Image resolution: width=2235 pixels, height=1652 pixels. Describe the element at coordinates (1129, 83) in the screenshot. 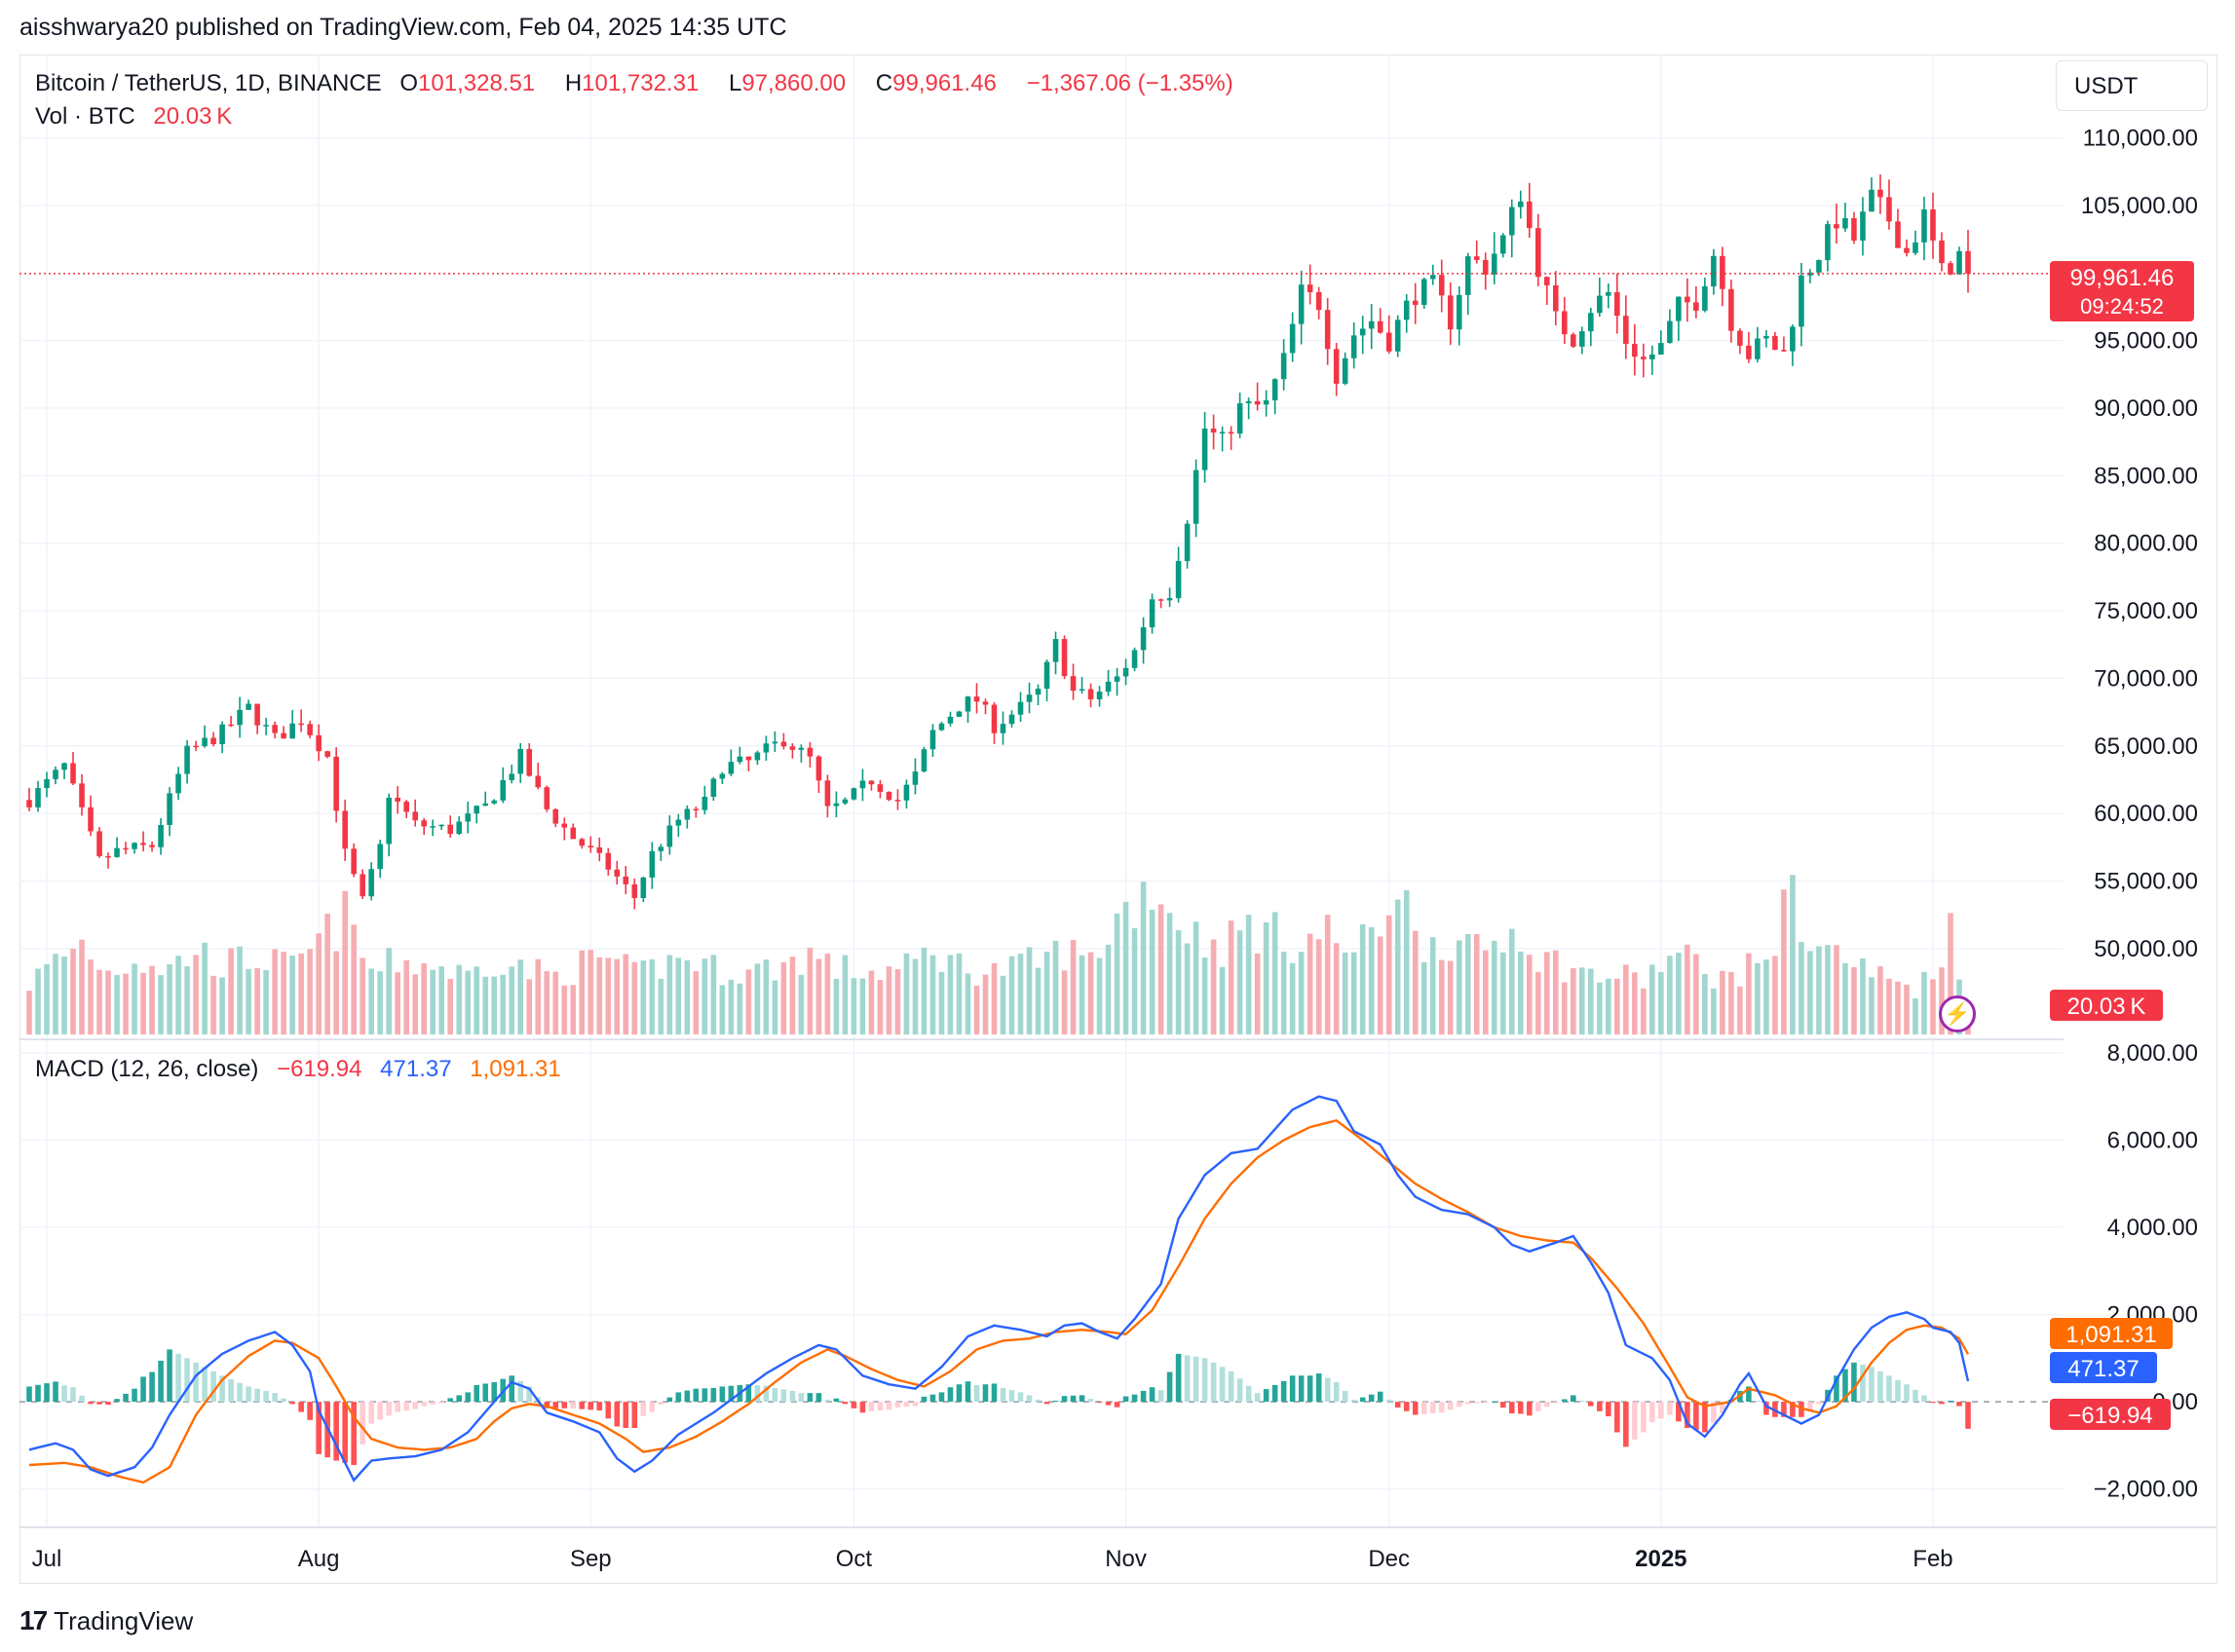

I see `change-value: −1,367.06 (−1.35%)` at that location.